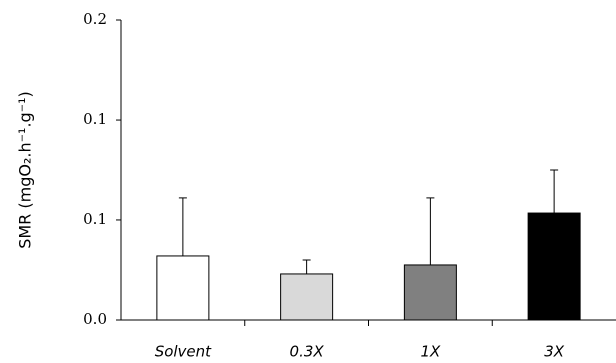  What do you see at coordinates (25, 170) in the screenshot?
I see `y-axis-label: SMR (mgO₂.h⁻¹.g⁻¹)` at bounding box center [25, 170].